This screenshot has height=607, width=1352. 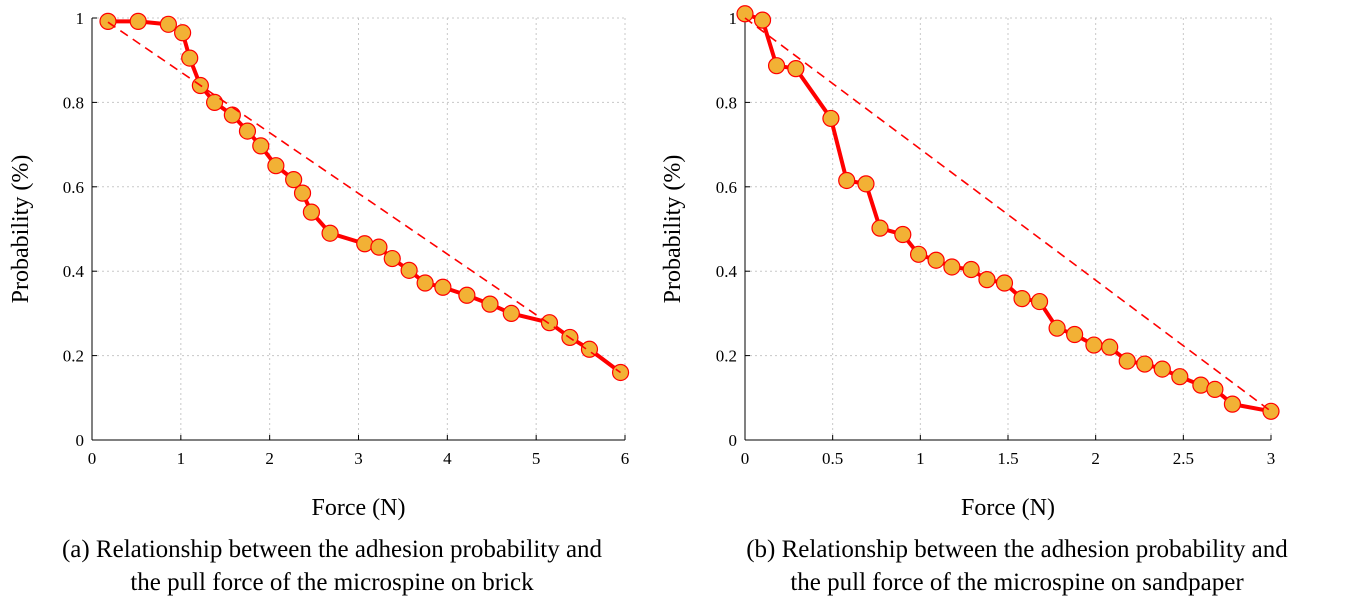 What do you see at coordinates (832, 458) in the screenshot?
I see `x-tick-label: 0.5` at bounding box center [832, 458].